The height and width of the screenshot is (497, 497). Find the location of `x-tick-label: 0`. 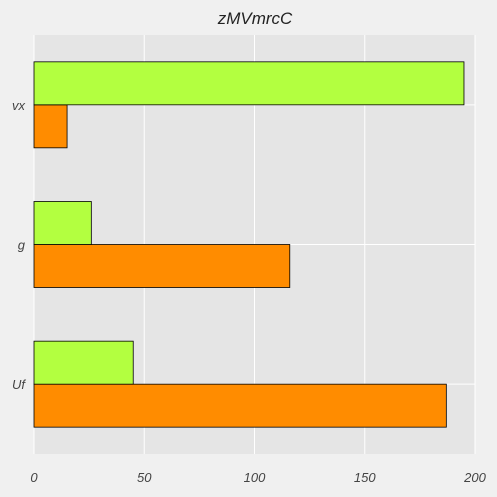

x-tick-label: 0 is located at coordinates (34, 477).